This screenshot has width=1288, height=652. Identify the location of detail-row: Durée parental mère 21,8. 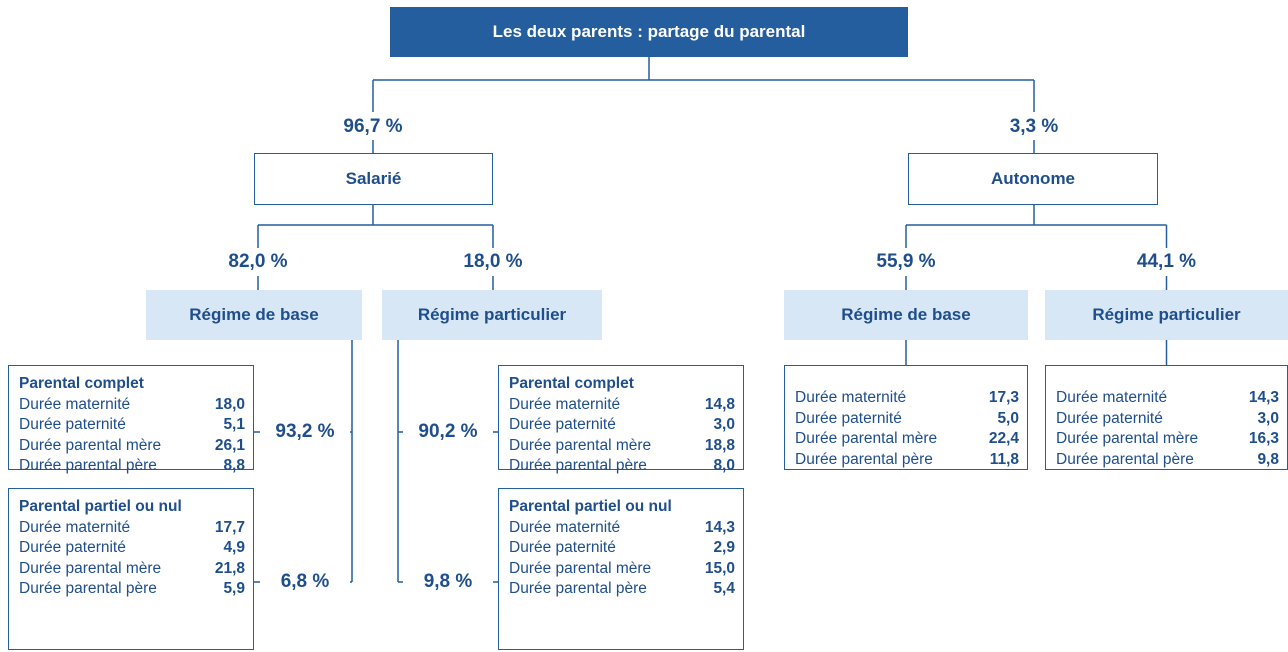
(132, 569).